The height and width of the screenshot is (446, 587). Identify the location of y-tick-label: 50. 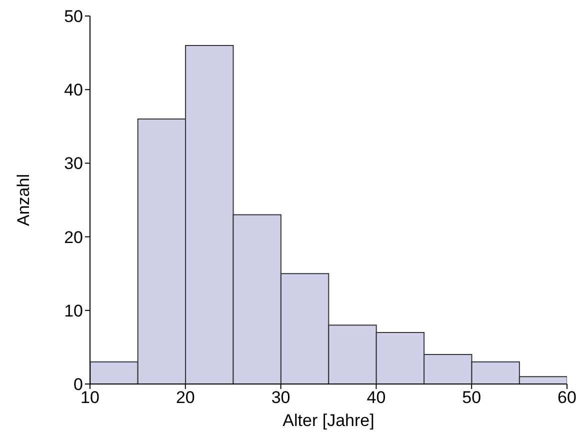
(73, 16).